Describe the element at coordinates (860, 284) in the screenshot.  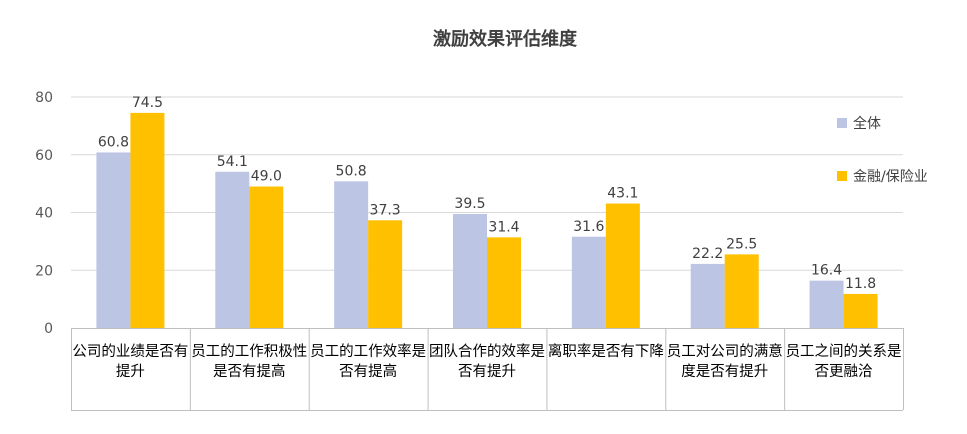
I see `data-label: 11.8` at that location.